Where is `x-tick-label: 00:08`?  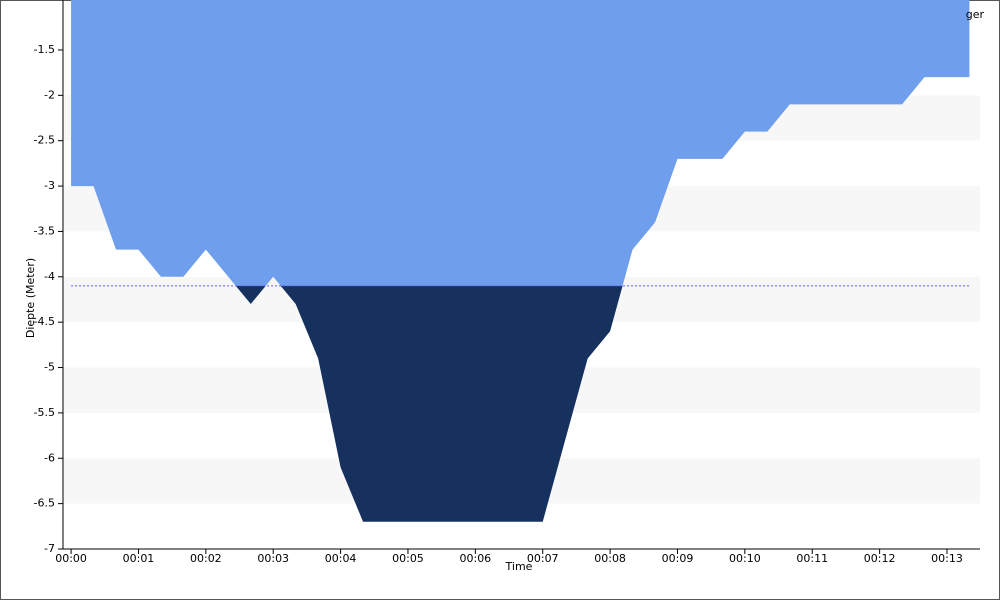 x-tick-label: 00:08 is located at coordinates (610, 558).